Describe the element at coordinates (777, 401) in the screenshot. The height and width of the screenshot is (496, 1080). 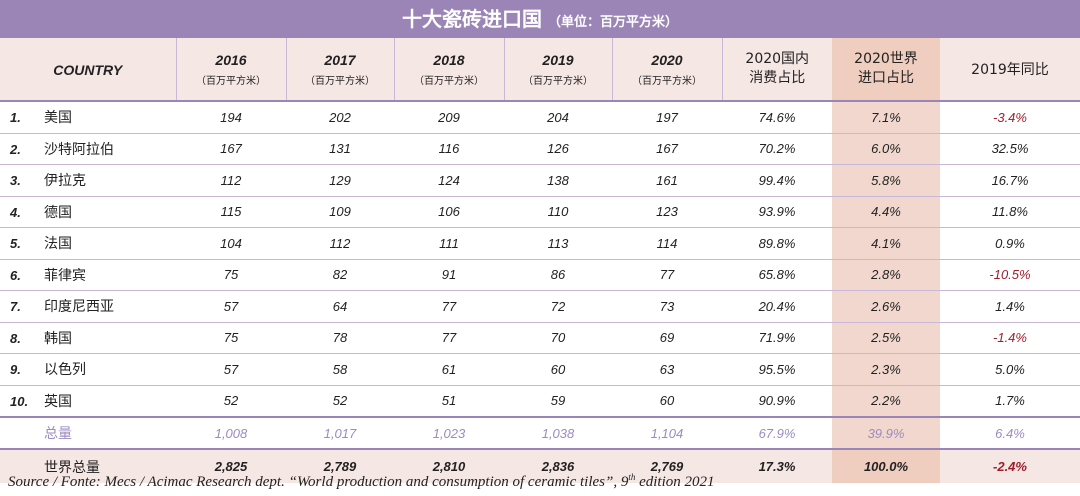
I see `consumption-share: 90.9%` at that location.